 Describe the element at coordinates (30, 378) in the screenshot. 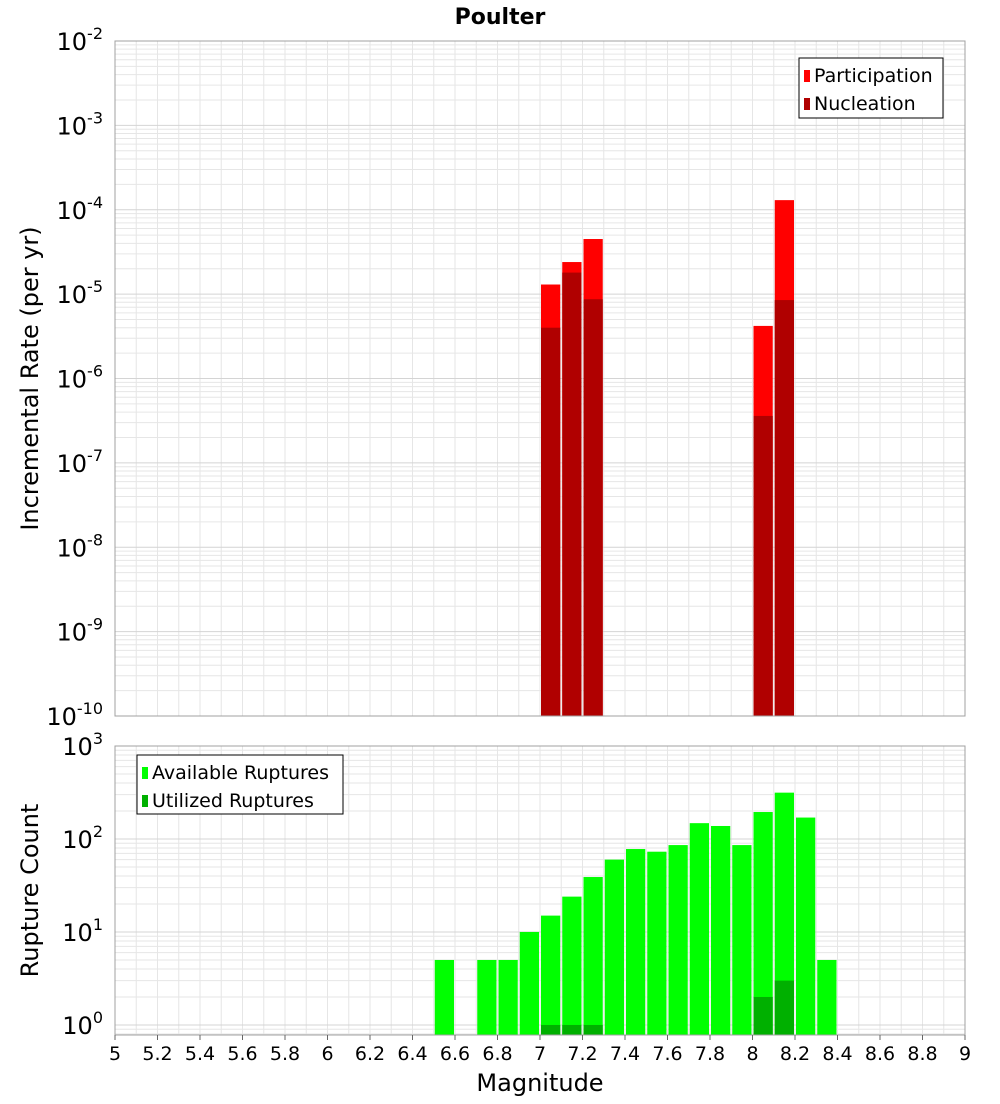

I see `rate-ylabel: Incremental Rate (per yr)` at that location.